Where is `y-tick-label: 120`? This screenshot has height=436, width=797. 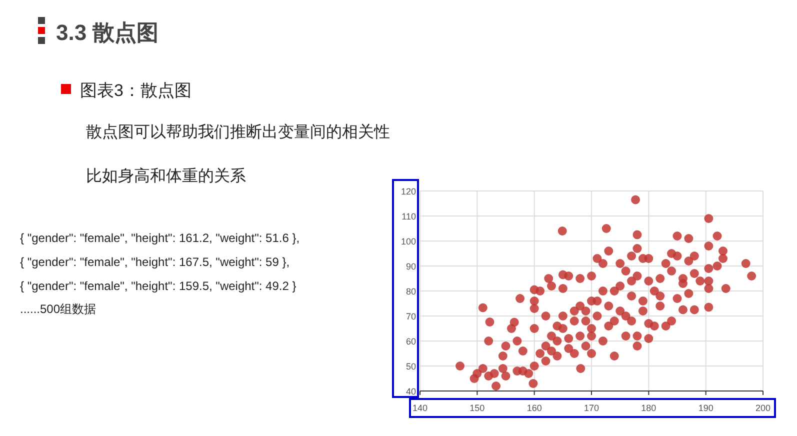
y-tick-label: 120 is located at coordinates (408, 191).